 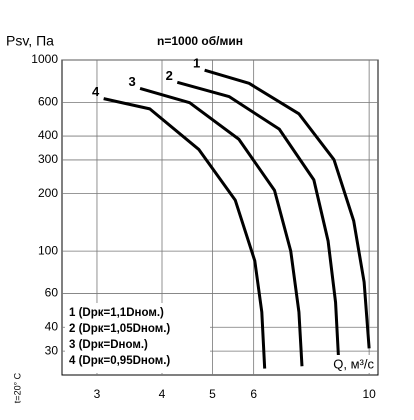 I want to click on y-axis-title: Psv, Па, so click(x=30, y=41).